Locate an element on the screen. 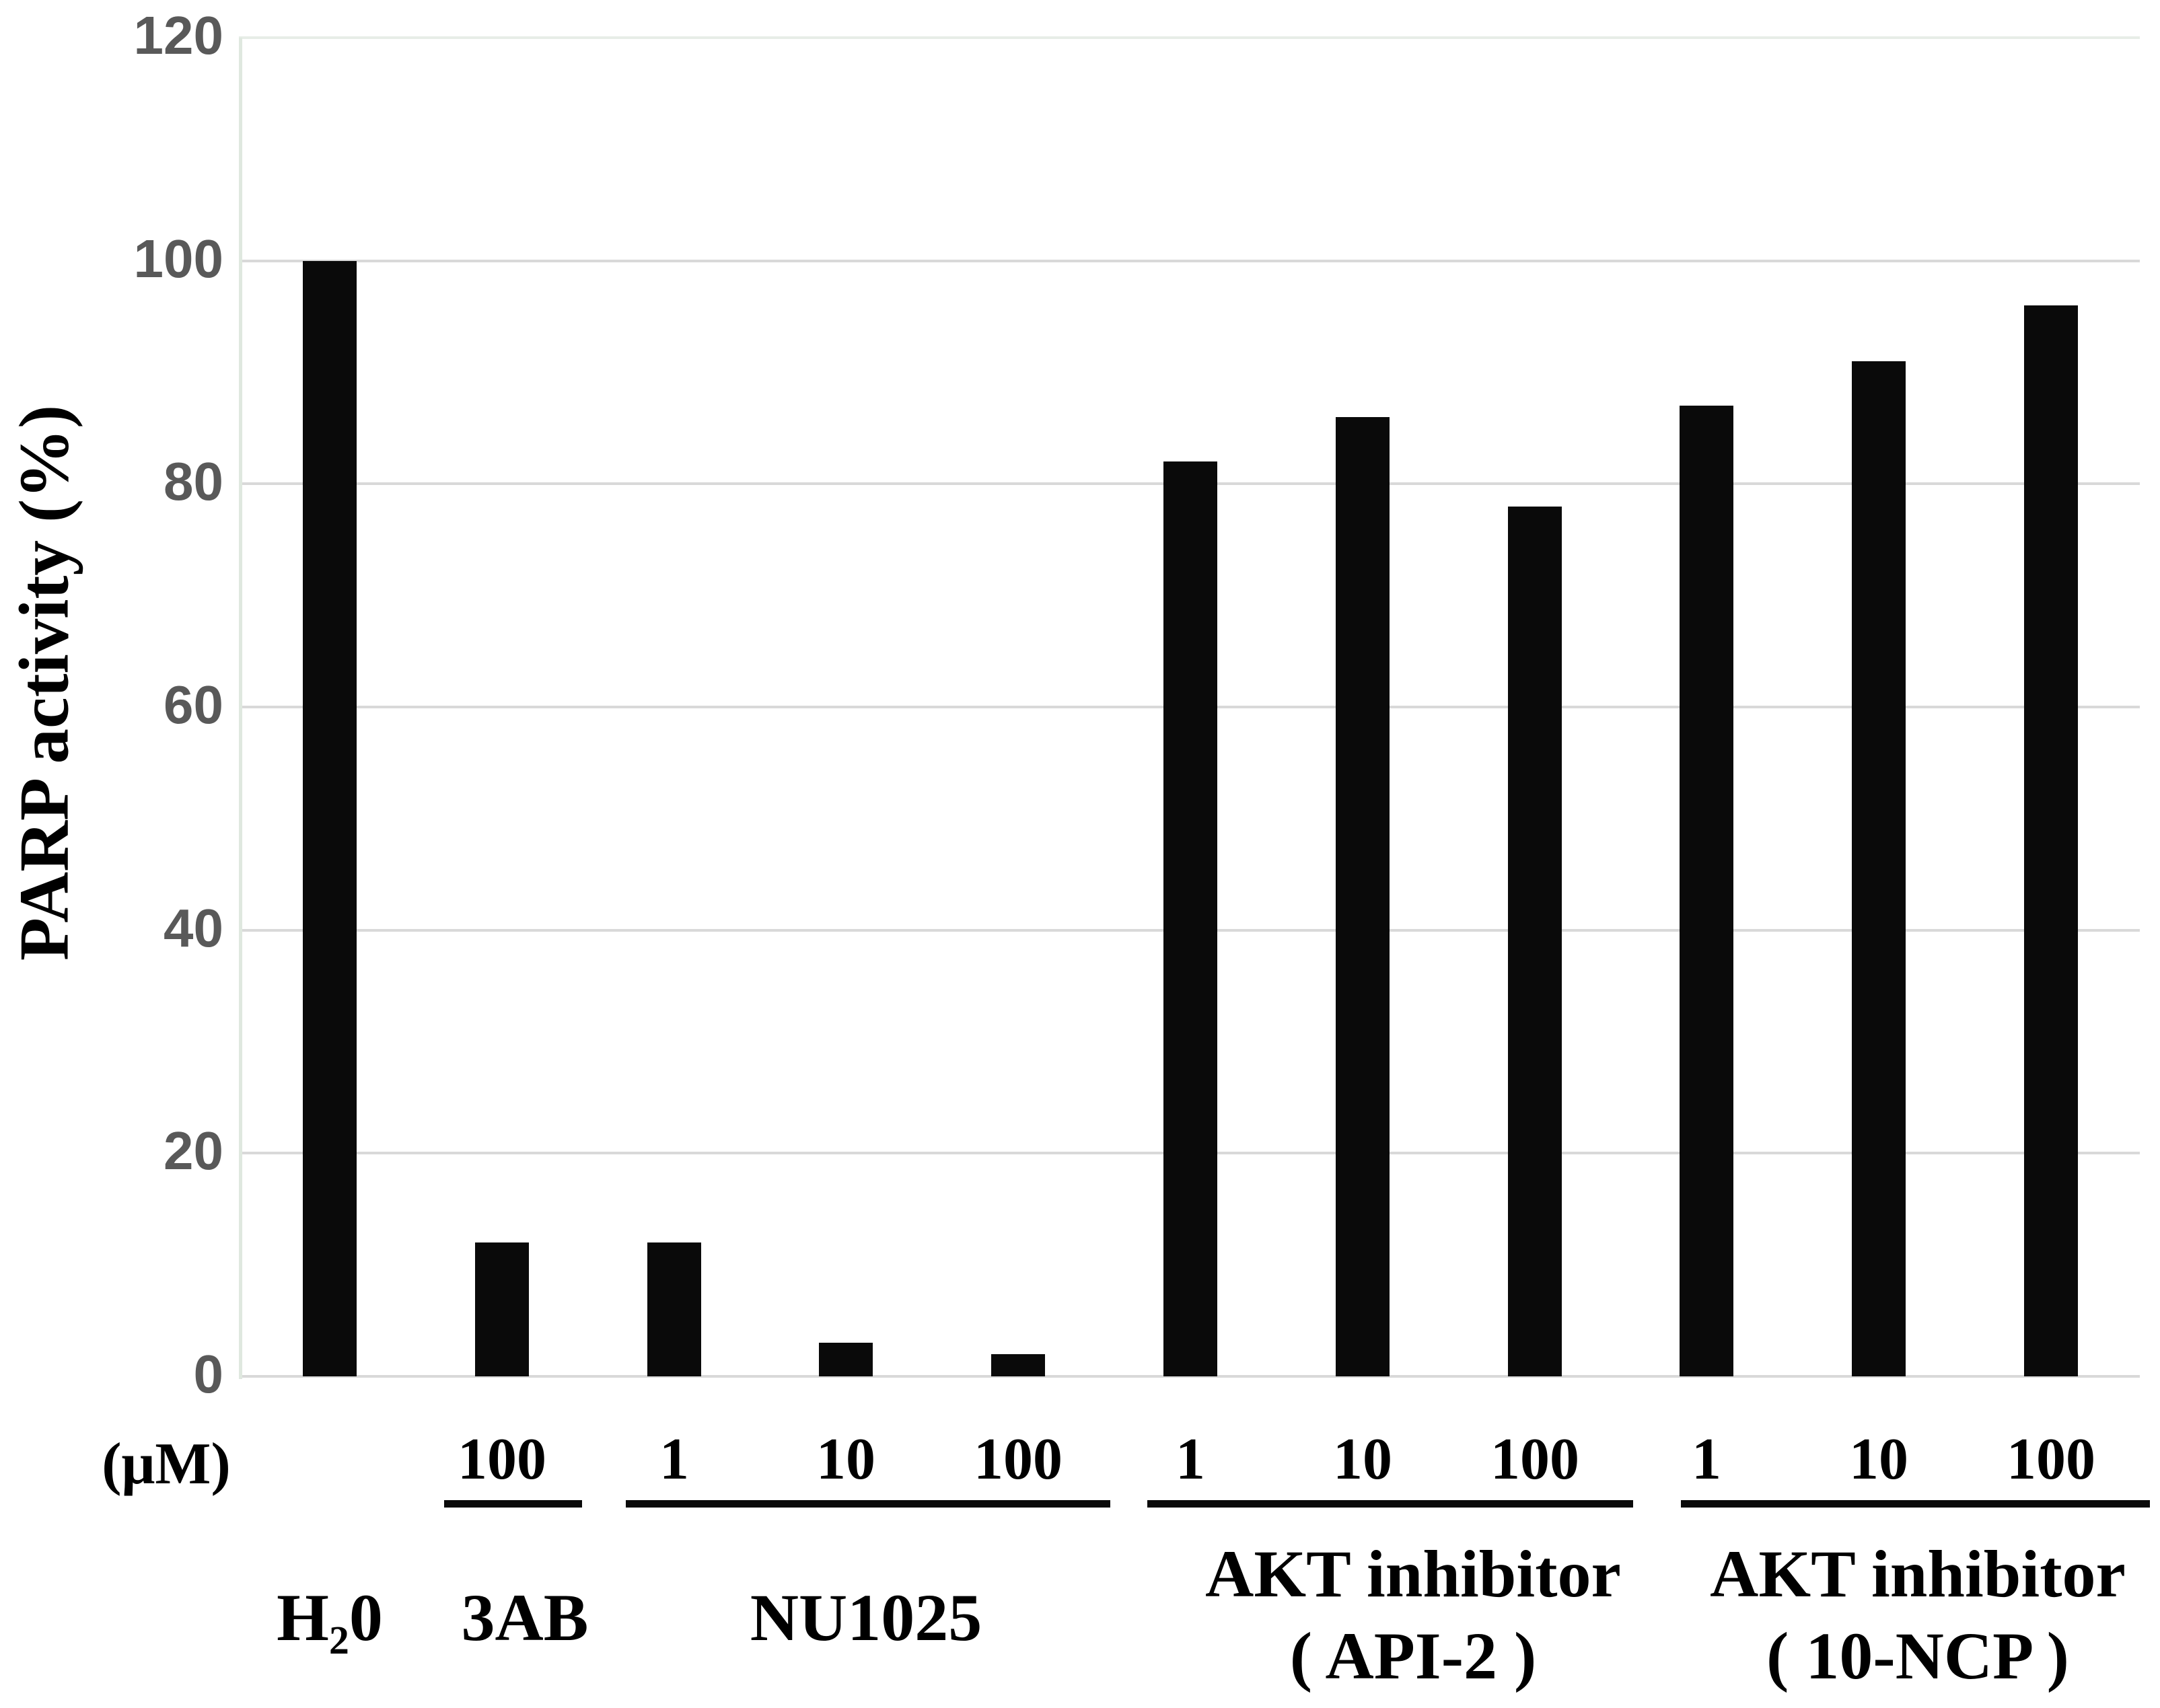  y-tick-label-40: 40 is located at coordinates (193, 927).